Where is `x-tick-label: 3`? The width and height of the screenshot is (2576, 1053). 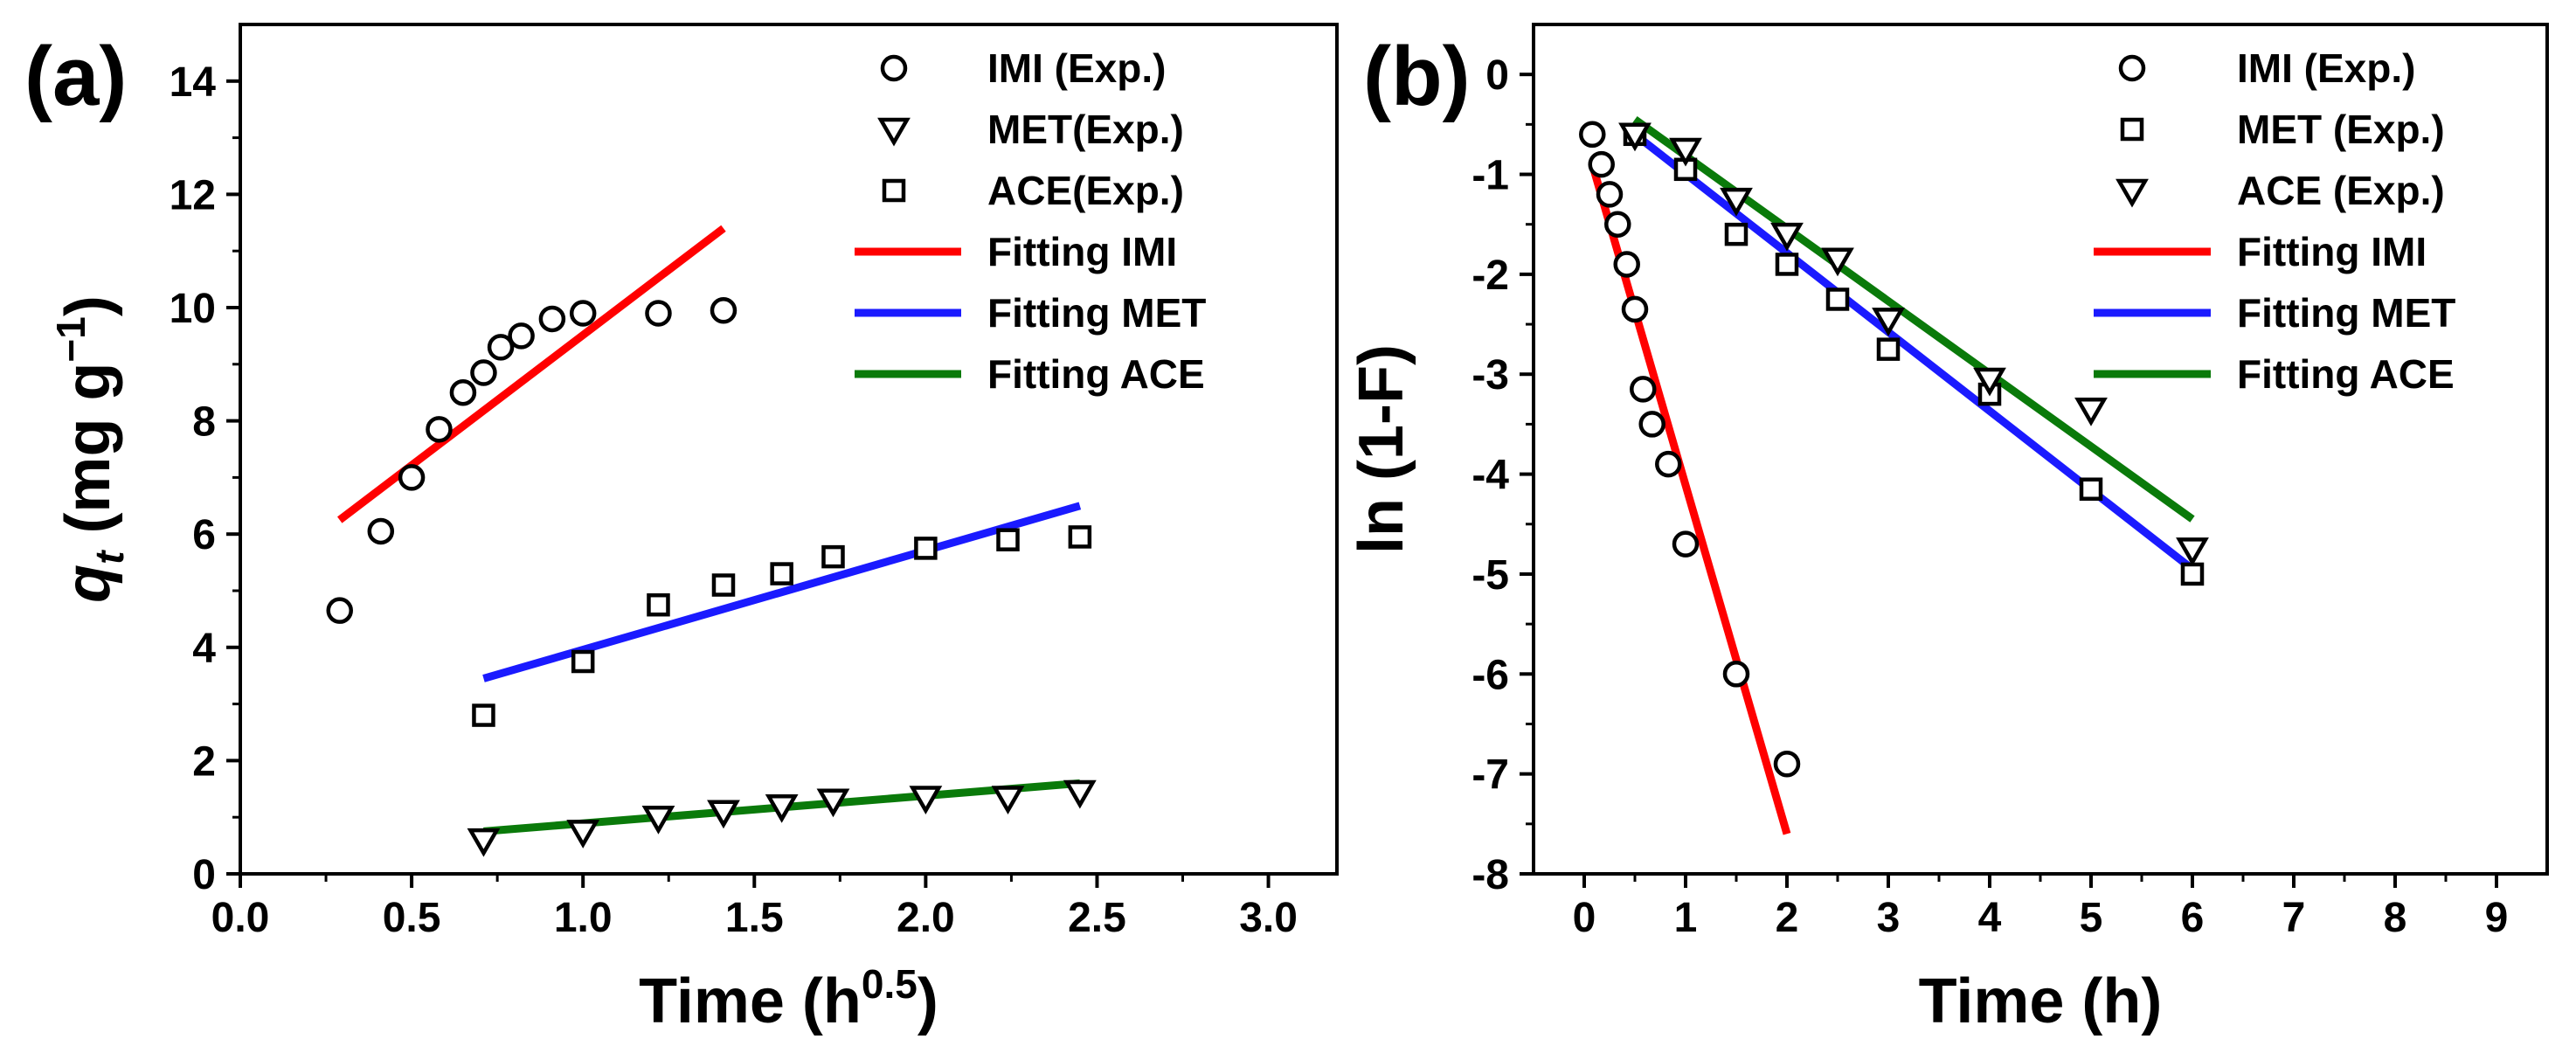
x-tick-label: 3 is located at coordinates (1889, 918).